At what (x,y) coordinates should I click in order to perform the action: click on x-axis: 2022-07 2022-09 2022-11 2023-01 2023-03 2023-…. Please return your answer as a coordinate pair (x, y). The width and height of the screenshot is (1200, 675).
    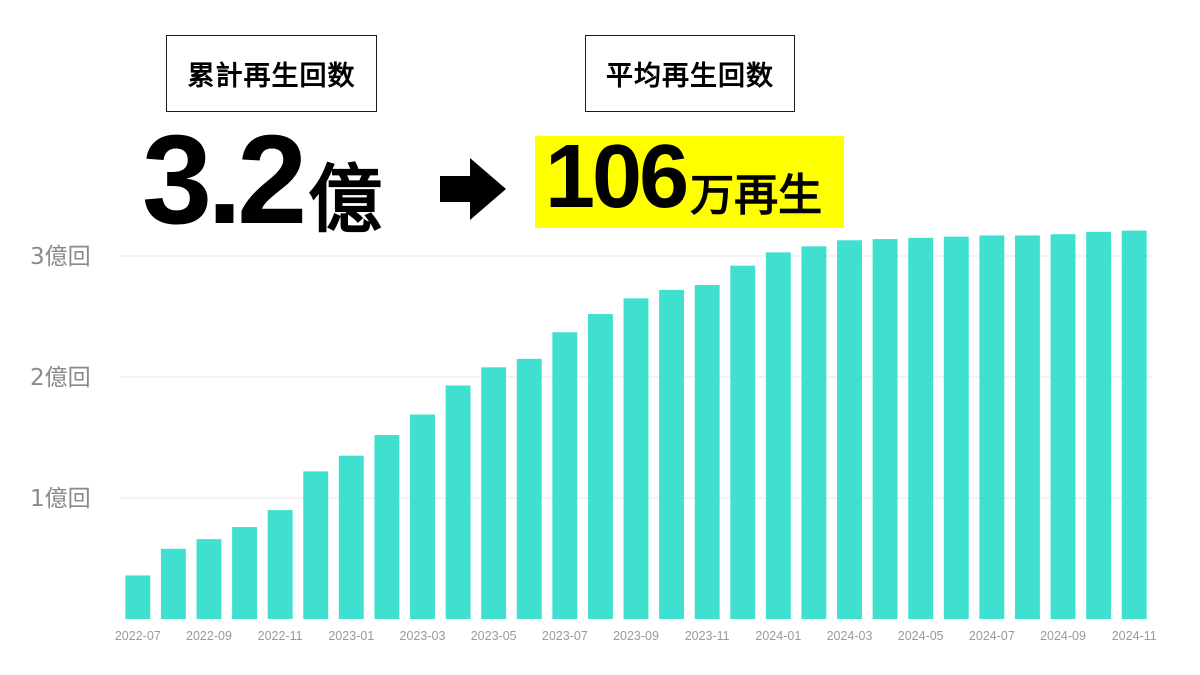
    Looking at the image, I should click on (636, 636).